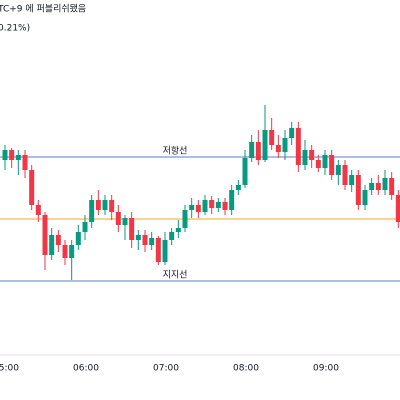  What do you see at coordinates (9, 369) in the screenshot?
I see `x-tick-label: 05:00` at bounding box center [9, 369].